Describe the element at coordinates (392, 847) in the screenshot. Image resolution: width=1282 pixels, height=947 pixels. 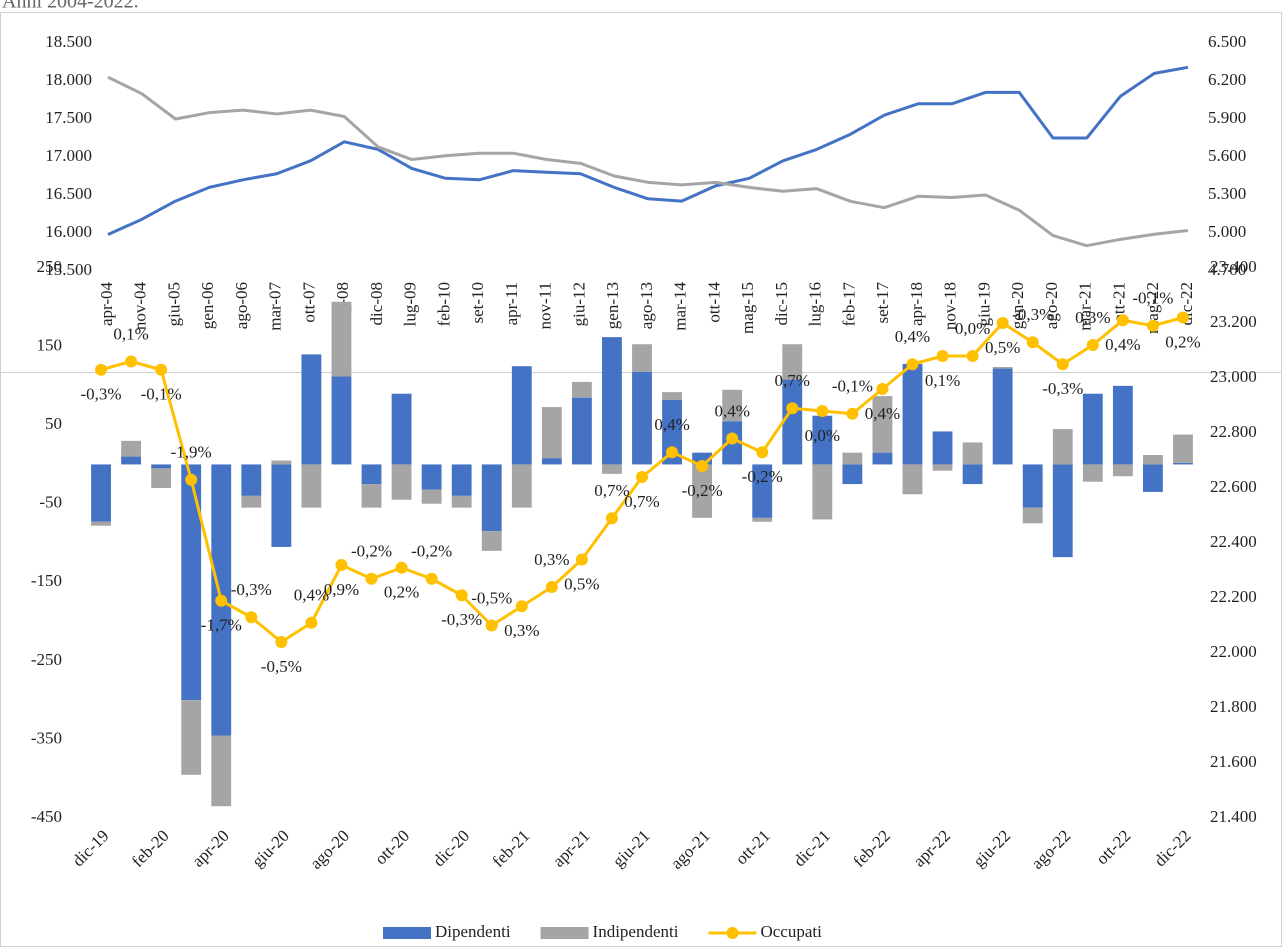
I see `x-tick-label: ott-20` at that location.